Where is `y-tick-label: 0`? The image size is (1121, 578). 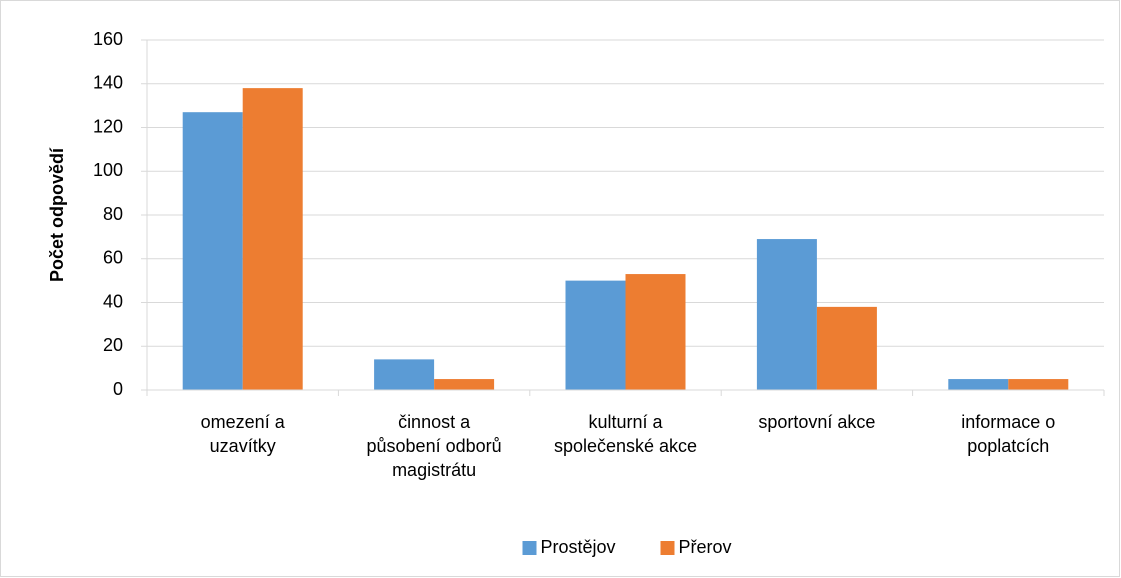 y-tick-label: 0 is located at coordinates (118, 389).